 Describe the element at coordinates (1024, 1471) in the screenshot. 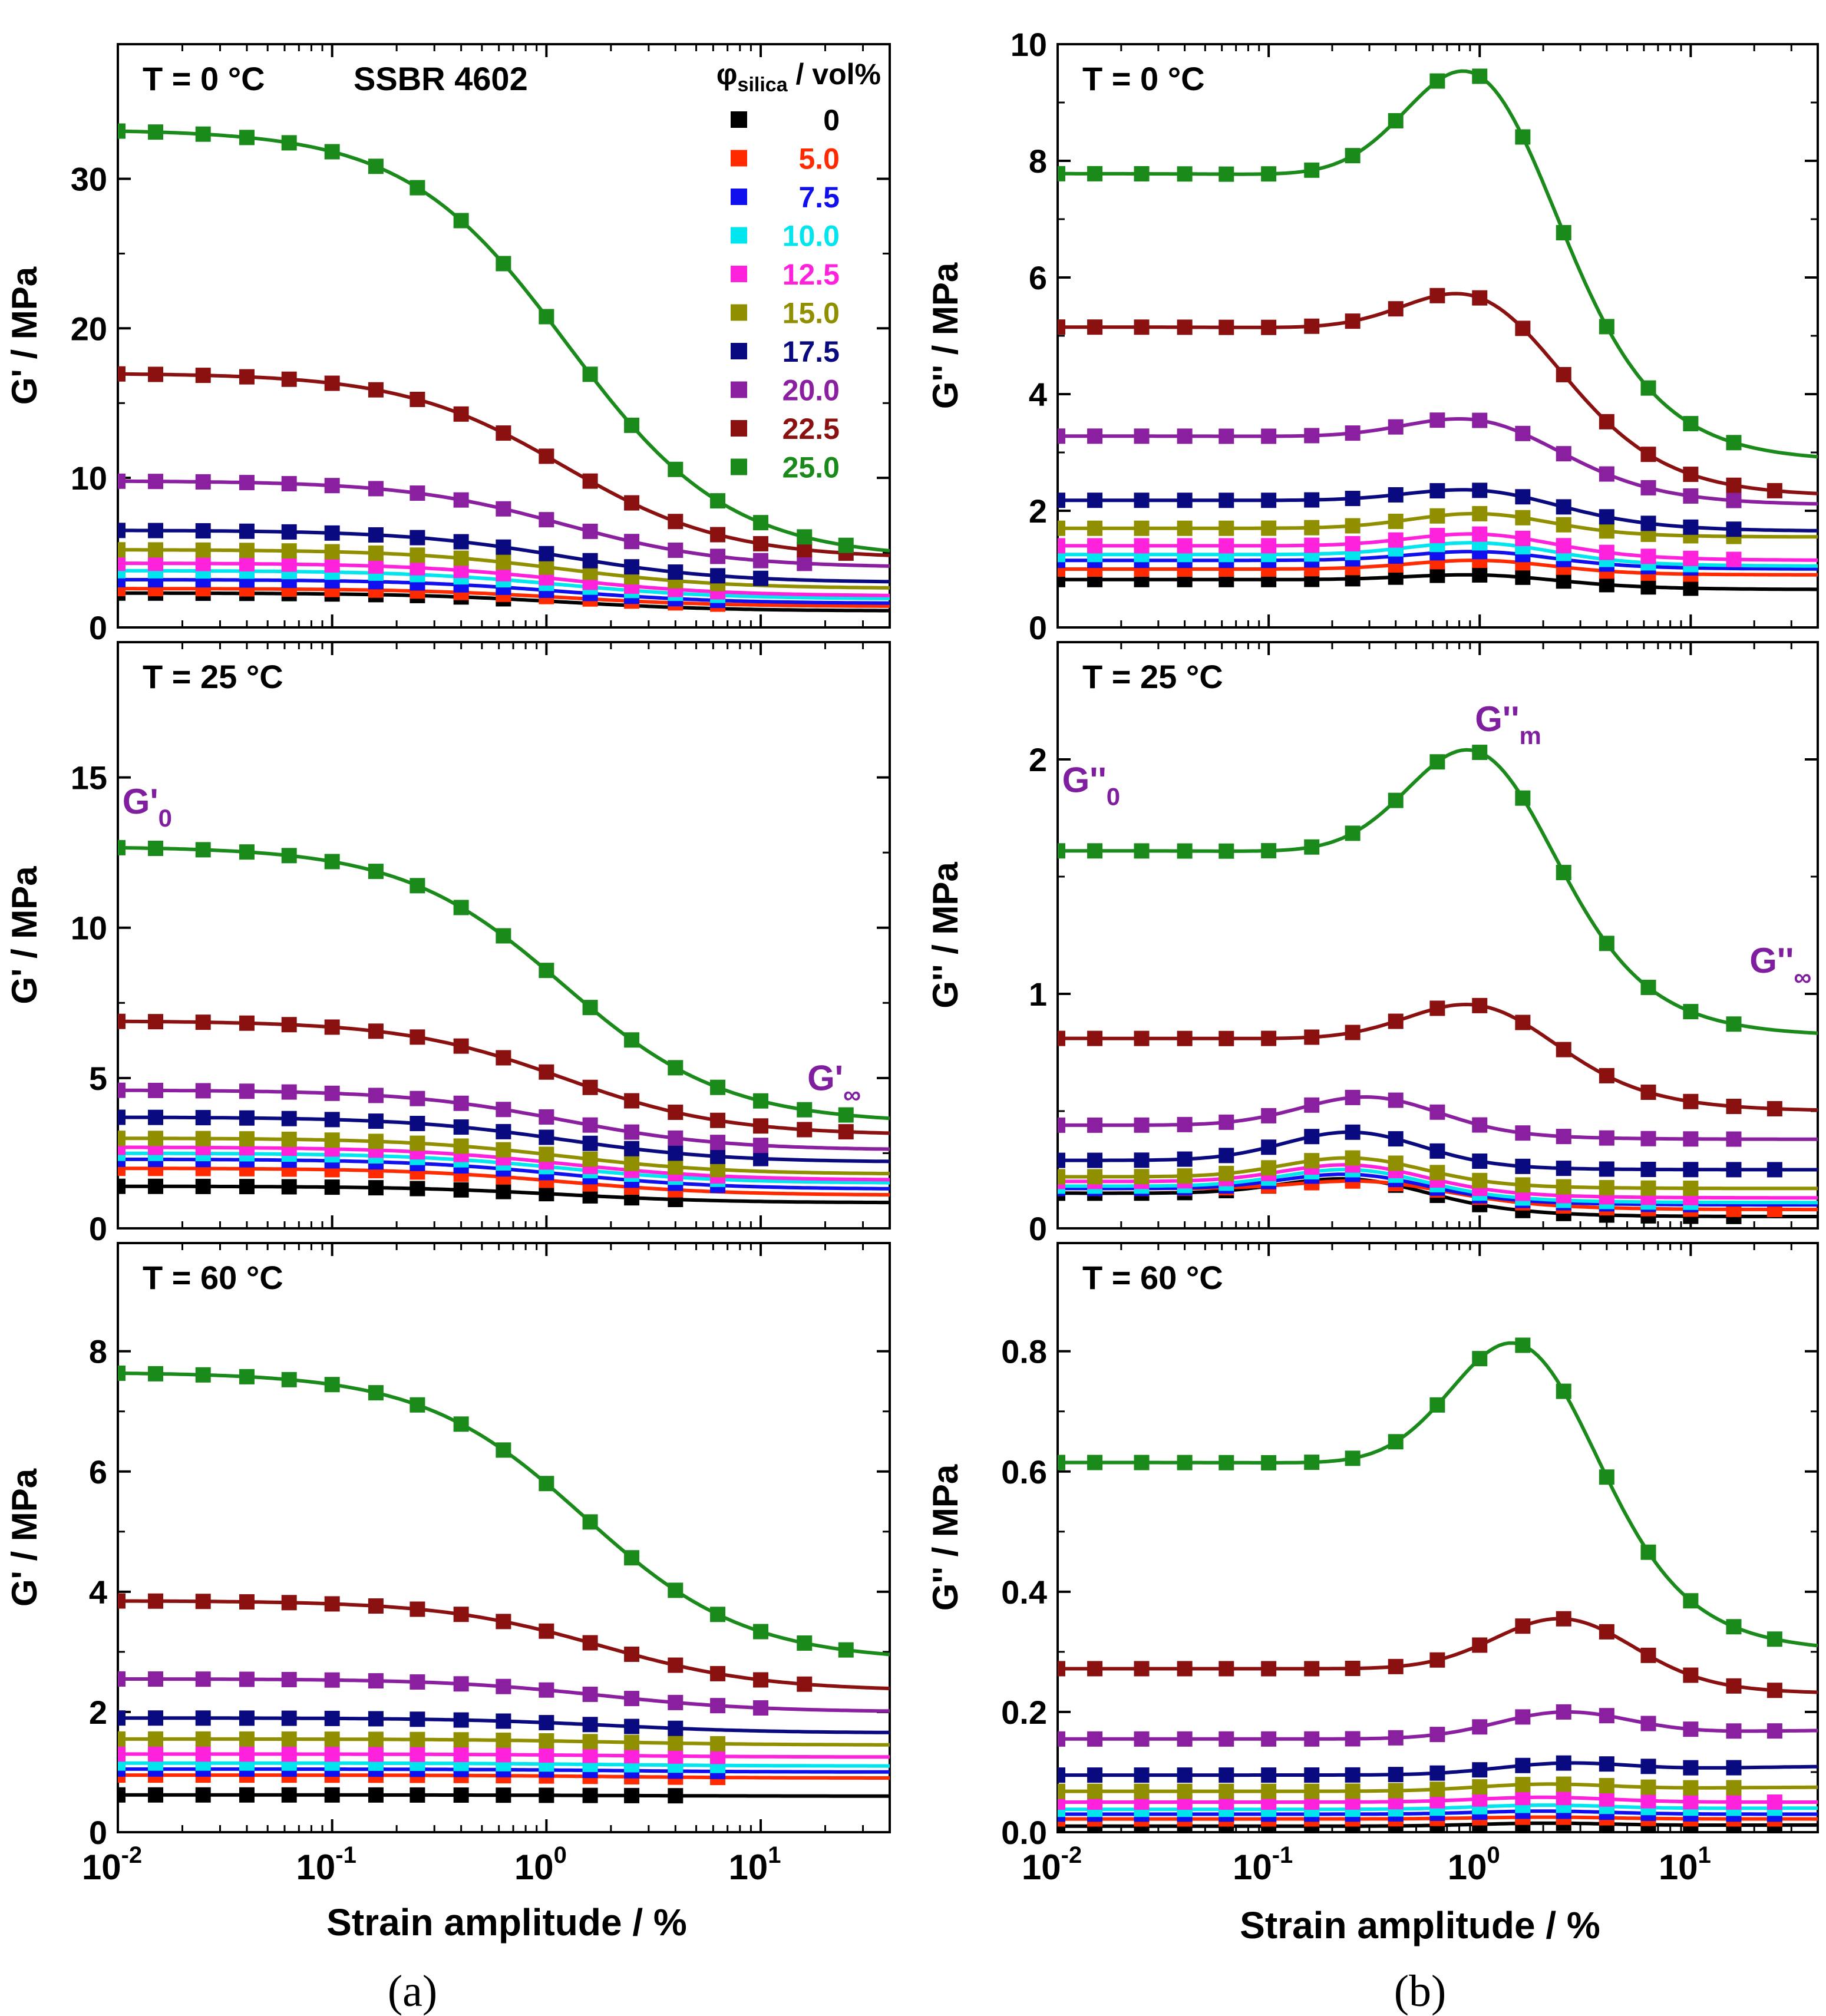

I see `y-tick-label: 0.6` at that location.